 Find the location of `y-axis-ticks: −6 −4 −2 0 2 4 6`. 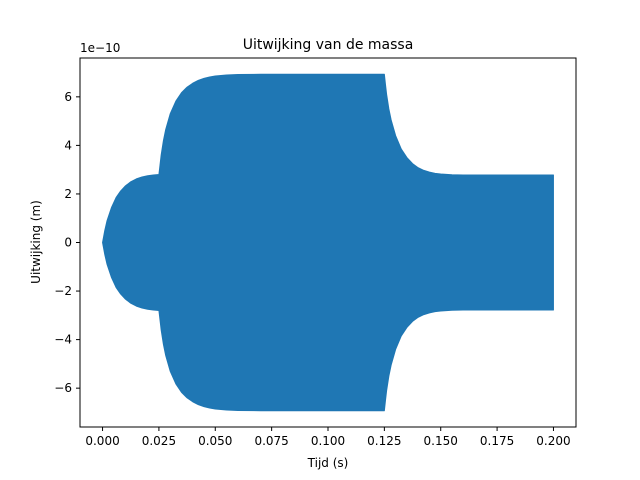

y-axis-ticks: −6 −4 −2 0 2 4 6 is located at coordinates (67, 242).